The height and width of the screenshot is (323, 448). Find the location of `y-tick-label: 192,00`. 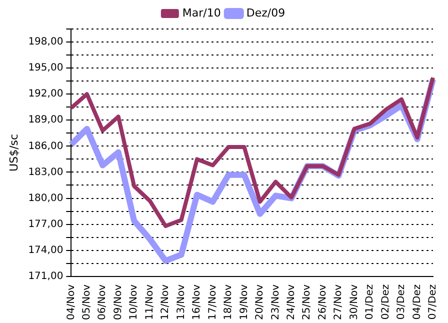

y-tick-label: 192,00 is located at coordinates (46, 94).